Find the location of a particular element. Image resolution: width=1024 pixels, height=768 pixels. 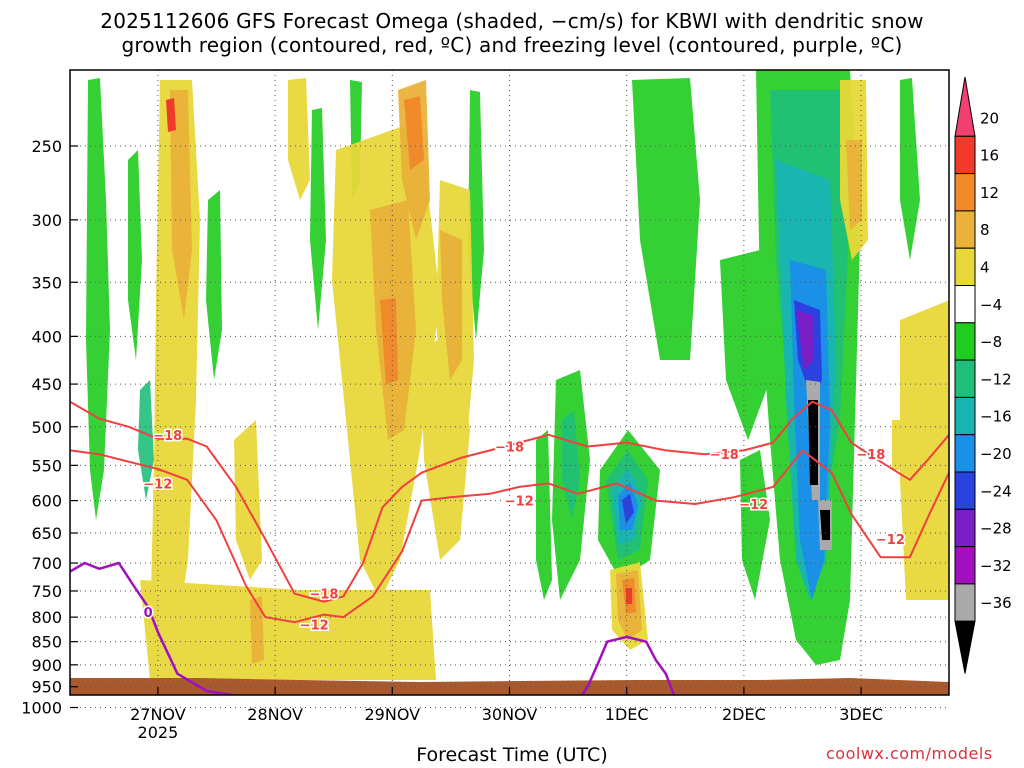

dgz-contour-2-label-1: −12 is located at coordinates (314, 626).